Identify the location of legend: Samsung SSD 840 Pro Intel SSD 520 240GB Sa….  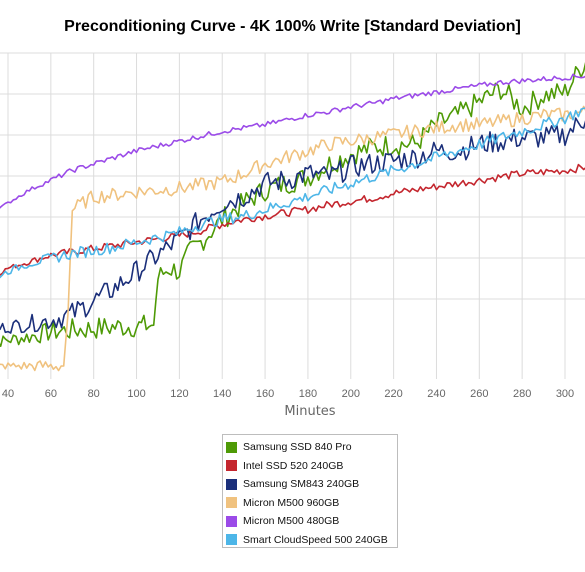
(310, 491).